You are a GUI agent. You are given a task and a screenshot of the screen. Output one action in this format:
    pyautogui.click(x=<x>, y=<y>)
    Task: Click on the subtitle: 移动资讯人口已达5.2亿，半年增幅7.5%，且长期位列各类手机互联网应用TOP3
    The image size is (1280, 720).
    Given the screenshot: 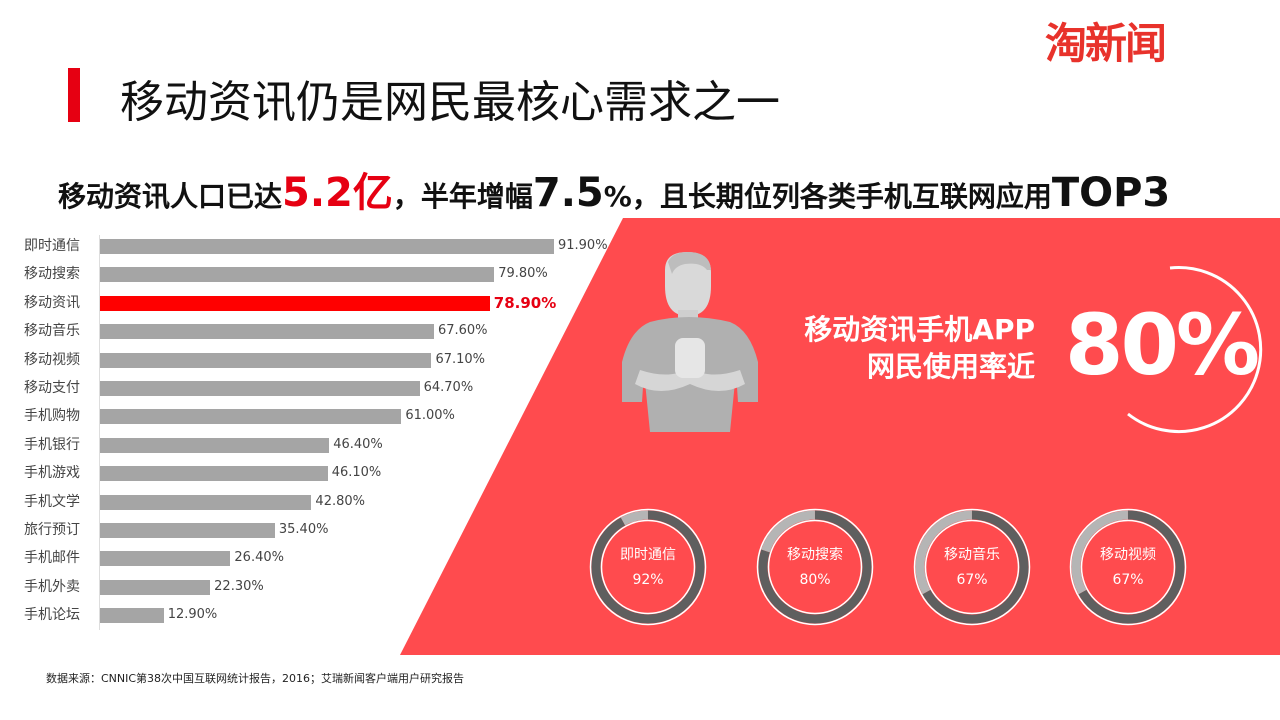 What is the action you would take?
    pyautogui.click(x=614, y=193)
    